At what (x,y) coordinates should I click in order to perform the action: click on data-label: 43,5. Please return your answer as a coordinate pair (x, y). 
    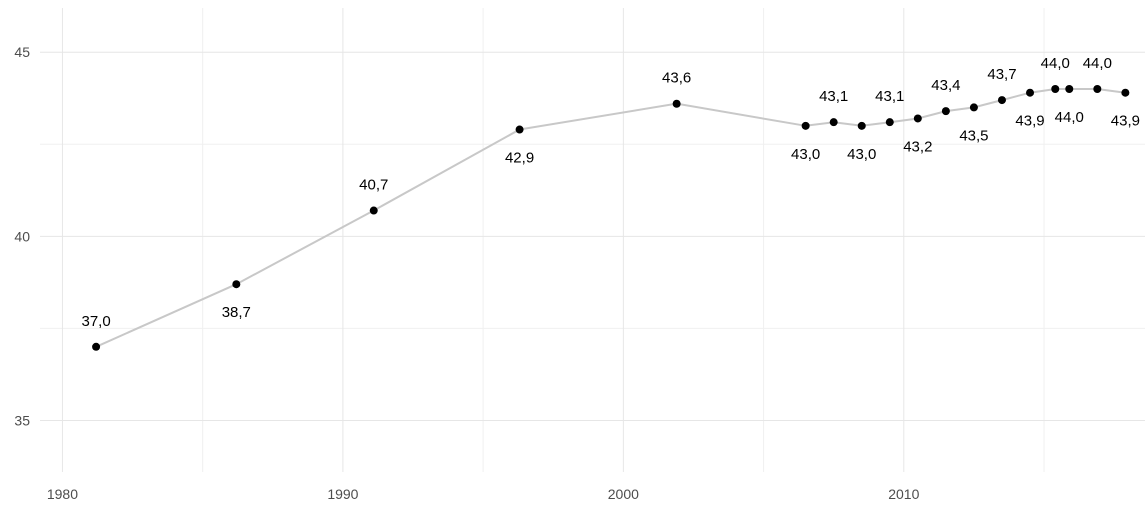
    Looking at the image, I should click on (973, 135).